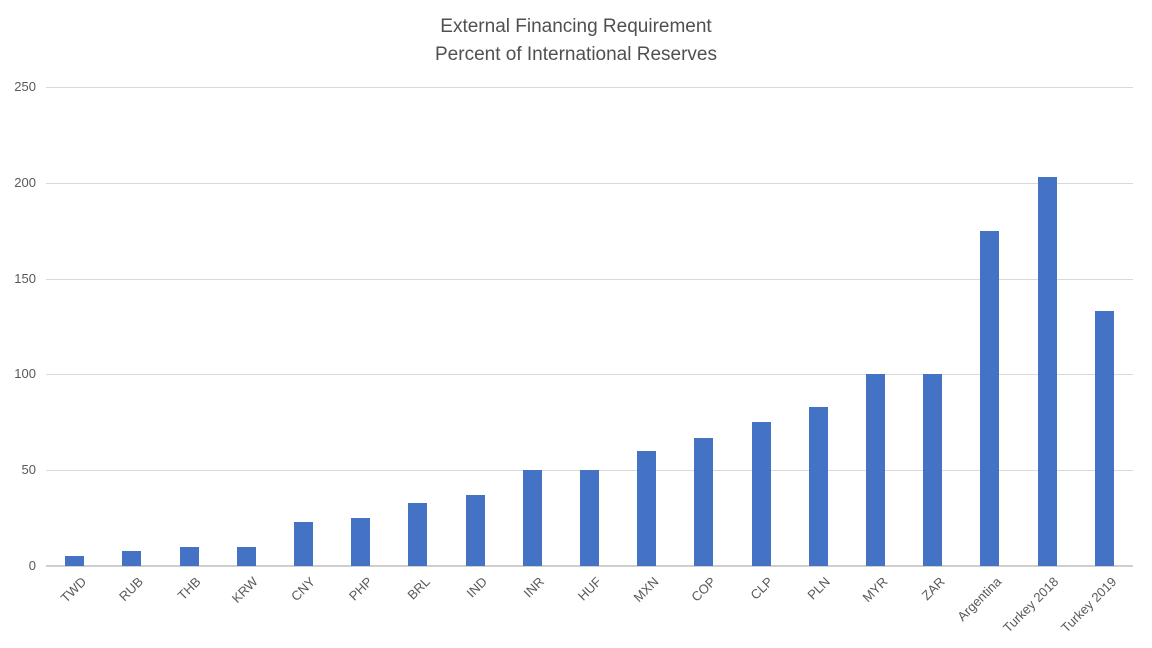  I want to click on x-tick-label: Argentina, so click(979, 599).